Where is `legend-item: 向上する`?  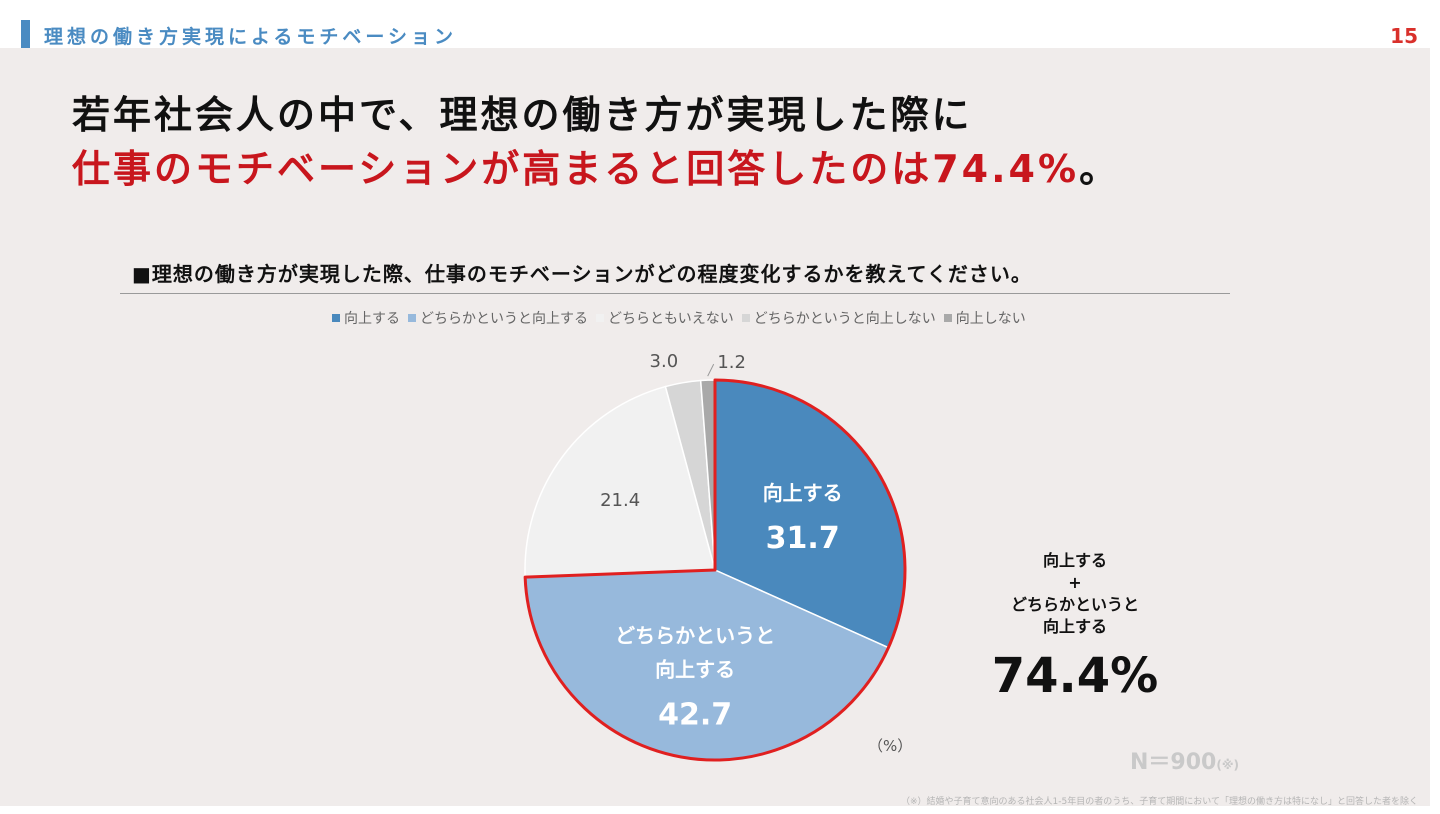
legend-item: 向上する is located at coordinates (366, 318).